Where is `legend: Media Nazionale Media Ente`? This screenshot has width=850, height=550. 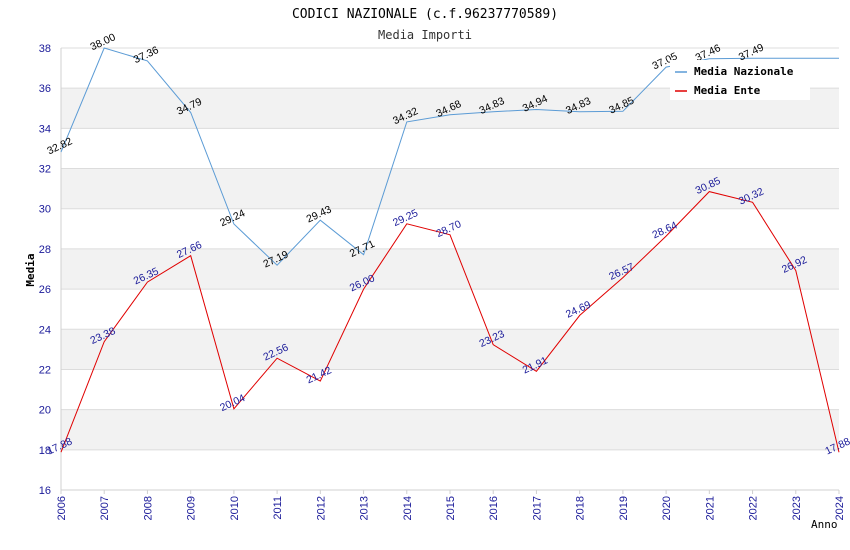 legend: Media Nazionale Media Ente is located at coordinates (740, 80).